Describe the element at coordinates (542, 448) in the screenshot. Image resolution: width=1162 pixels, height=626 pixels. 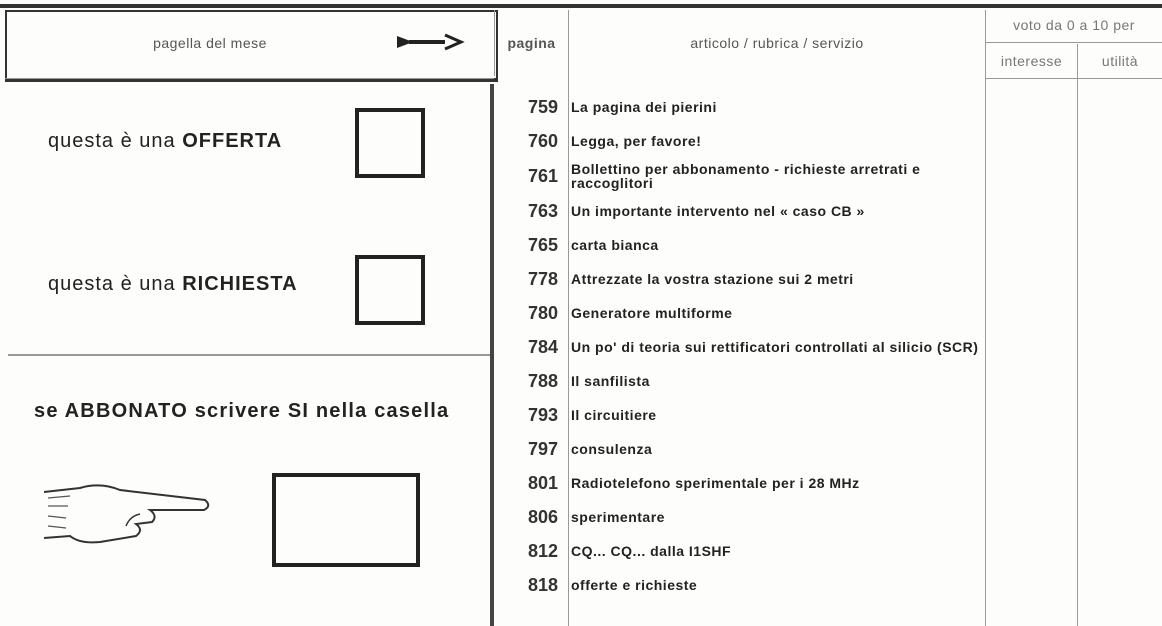
I see `page-number: 797` at that location.